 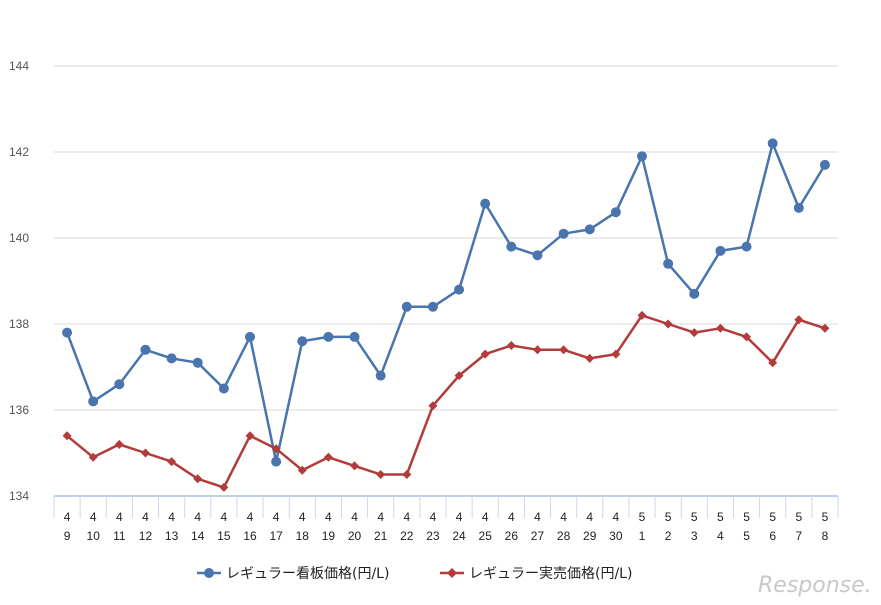 What do you see at coordinates (19, 410) in the screenshot?
I see `y-tick-label-136: 136` at bounding box center [19, 410].